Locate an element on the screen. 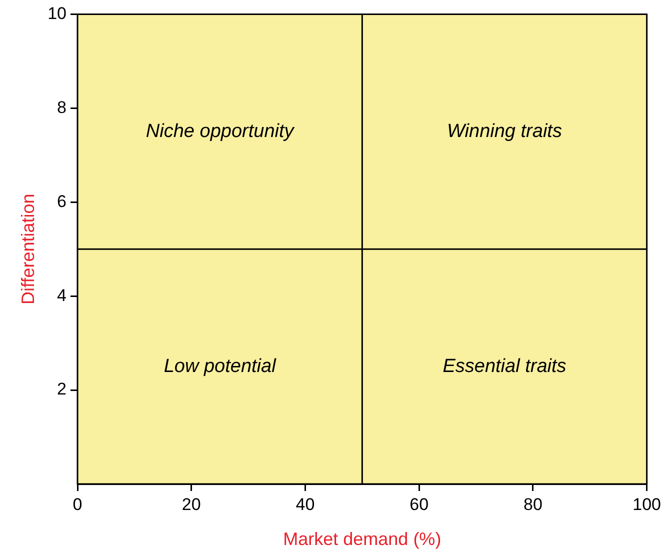  y-axis-title: Differentiation is located at coordinates (28, 249).